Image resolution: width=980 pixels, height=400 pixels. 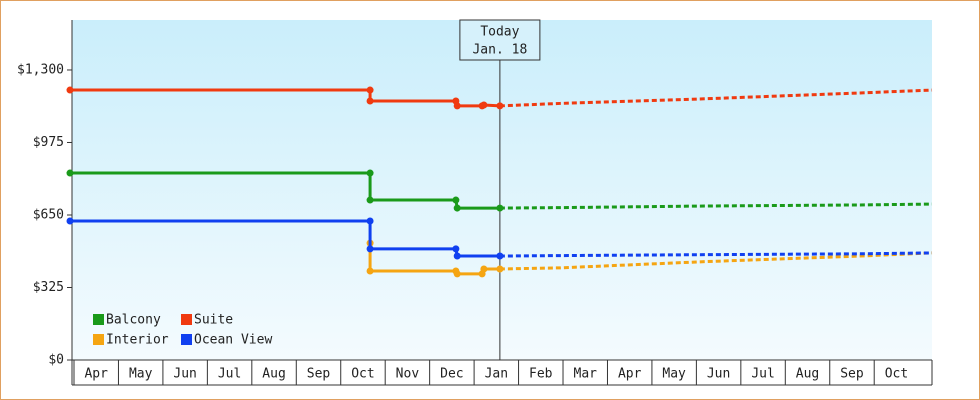 What do you see at coordinates (499, 50) in the screenshot?
I see `today-label: Jan. 18` at bounding box center [499, 50].